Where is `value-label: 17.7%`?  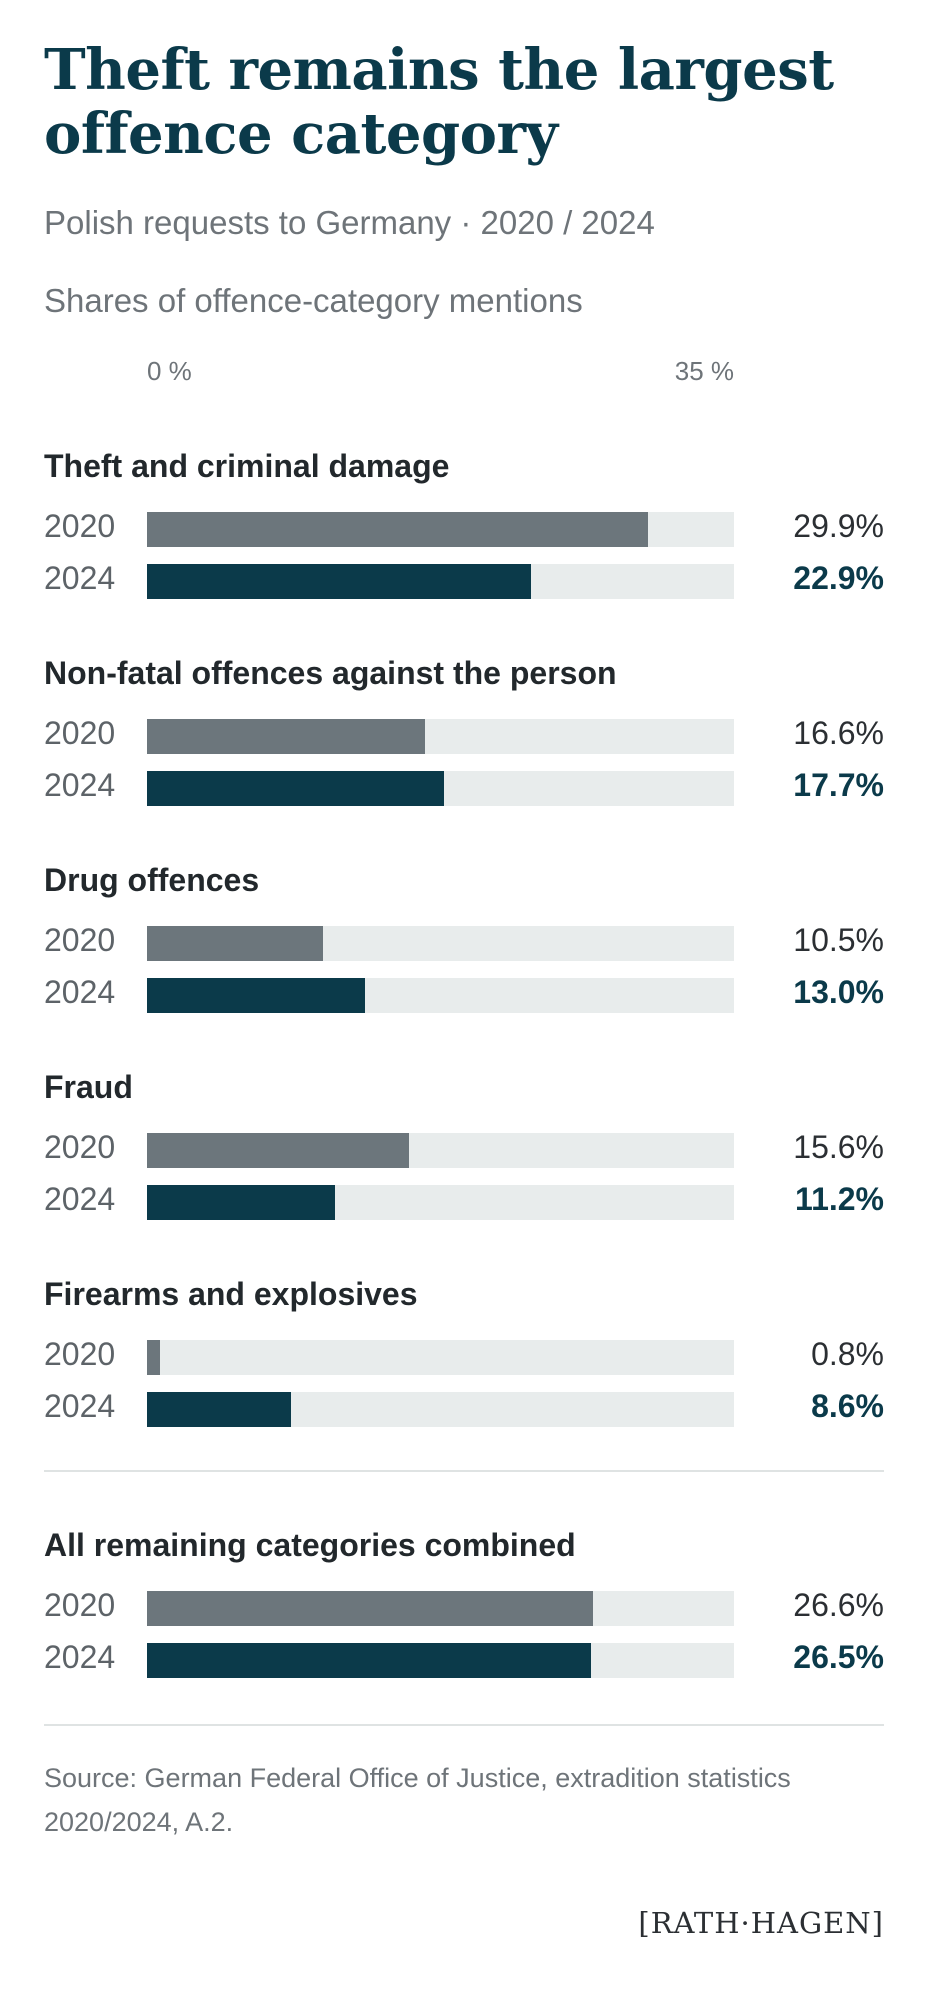
value-label: 17.7% is located at coordinates (838, 785).